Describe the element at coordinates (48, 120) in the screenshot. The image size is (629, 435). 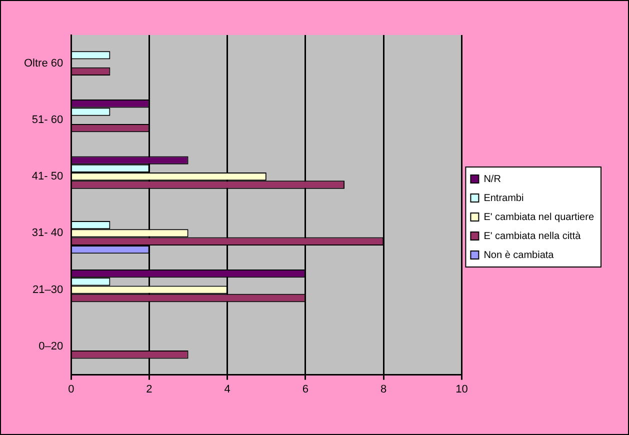
I see `y-tick-label: 51- 60` at that location.